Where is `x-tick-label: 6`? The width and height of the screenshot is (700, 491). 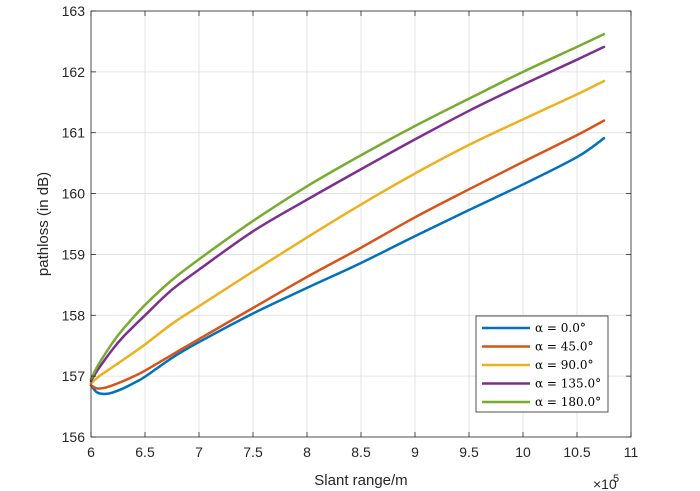
x-tick-label: 6 is located at coordinates (91, 452).